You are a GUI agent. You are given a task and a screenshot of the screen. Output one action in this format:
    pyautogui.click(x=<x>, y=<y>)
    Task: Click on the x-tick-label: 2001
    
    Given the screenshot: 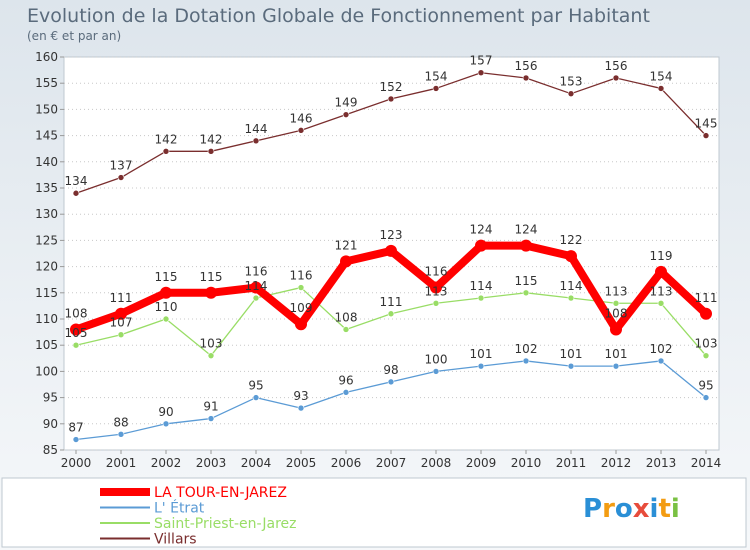 What is the action you would take?
    pyautogui.click(x=121, y=463)
    